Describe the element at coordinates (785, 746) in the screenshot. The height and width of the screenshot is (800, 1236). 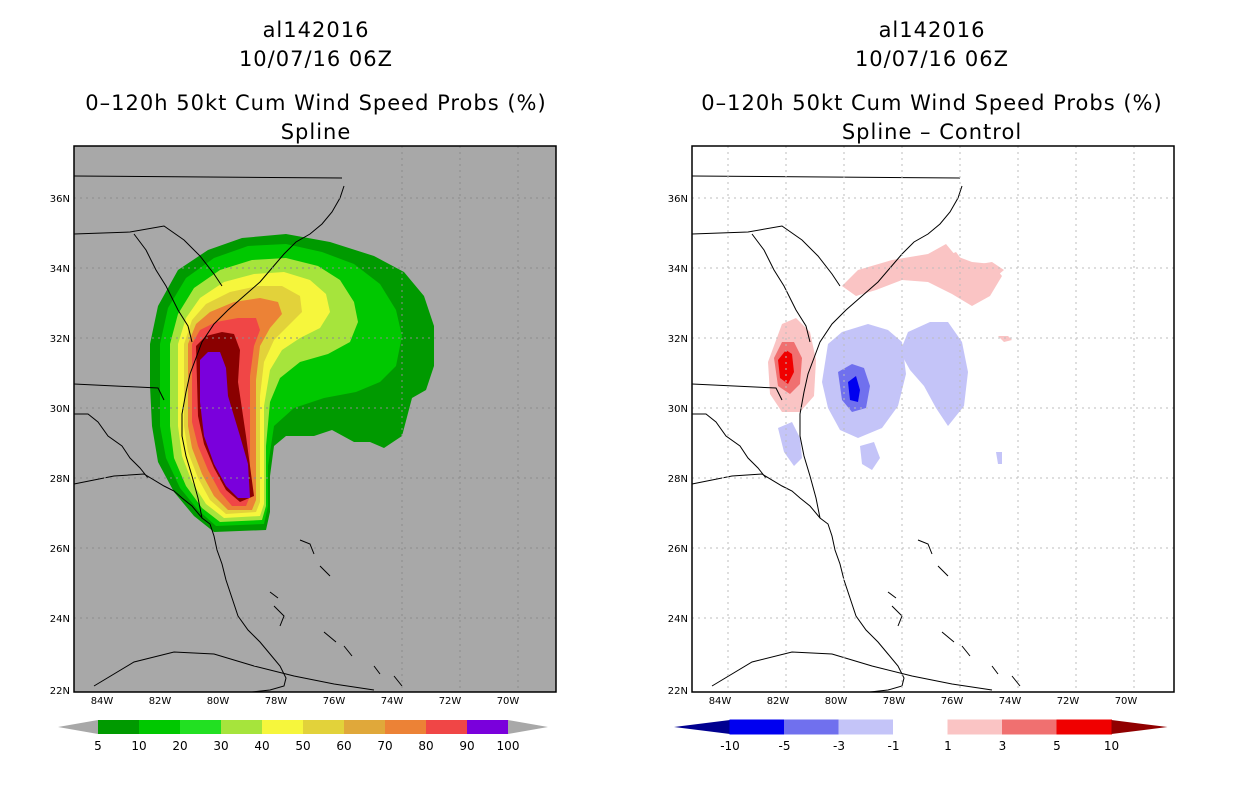
I see `colorbar-label: -5` at that location.